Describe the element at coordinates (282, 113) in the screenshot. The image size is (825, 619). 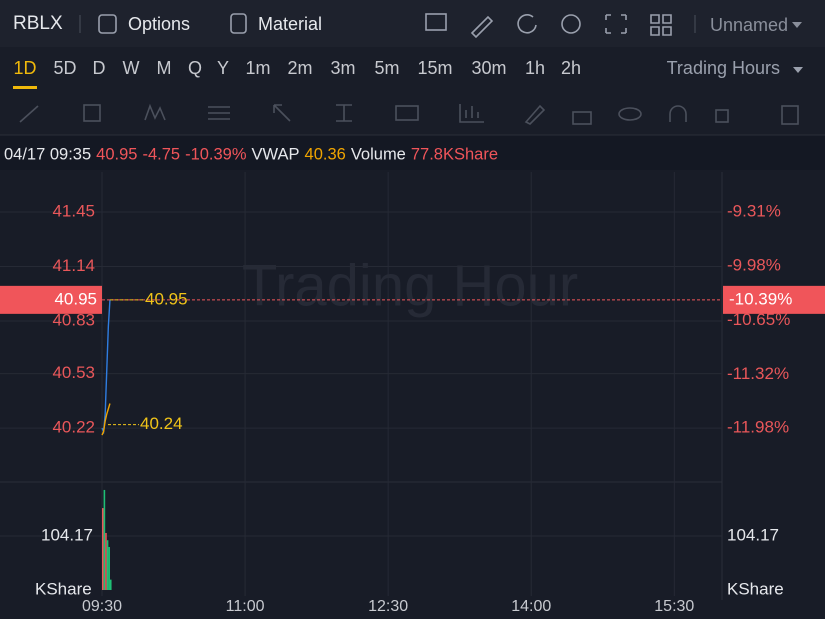
I see `arrow-tool` at that location.